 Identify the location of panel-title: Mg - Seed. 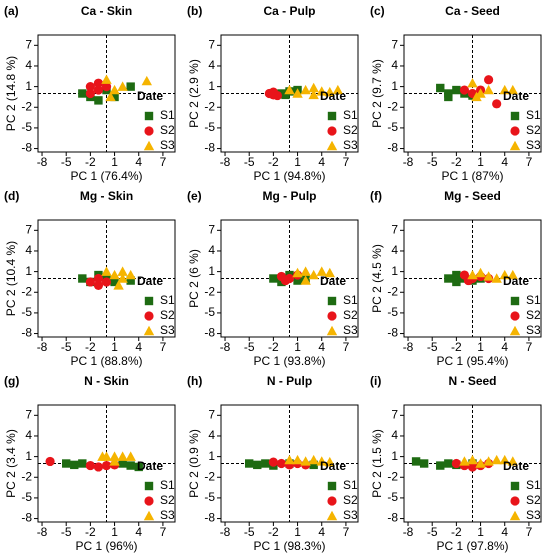
(472, 196).